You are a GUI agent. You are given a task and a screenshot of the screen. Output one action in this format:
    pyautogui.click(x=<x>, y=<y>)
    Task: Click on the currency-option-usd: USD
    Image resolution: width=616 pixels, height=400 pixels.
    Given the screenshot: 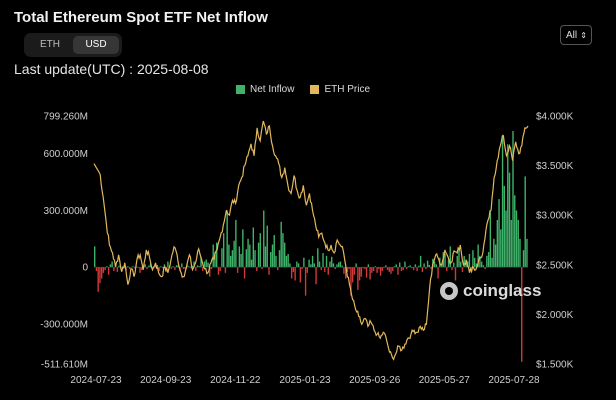 What is the action you would take?
    pyautogui.click(x=96, y=45)
    